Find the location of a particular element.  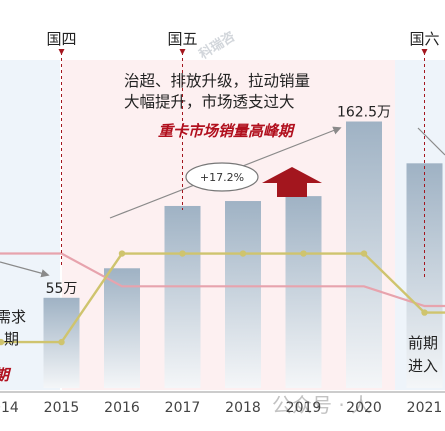

yellow-line-point-2016 is located at coordinates (122, 253).